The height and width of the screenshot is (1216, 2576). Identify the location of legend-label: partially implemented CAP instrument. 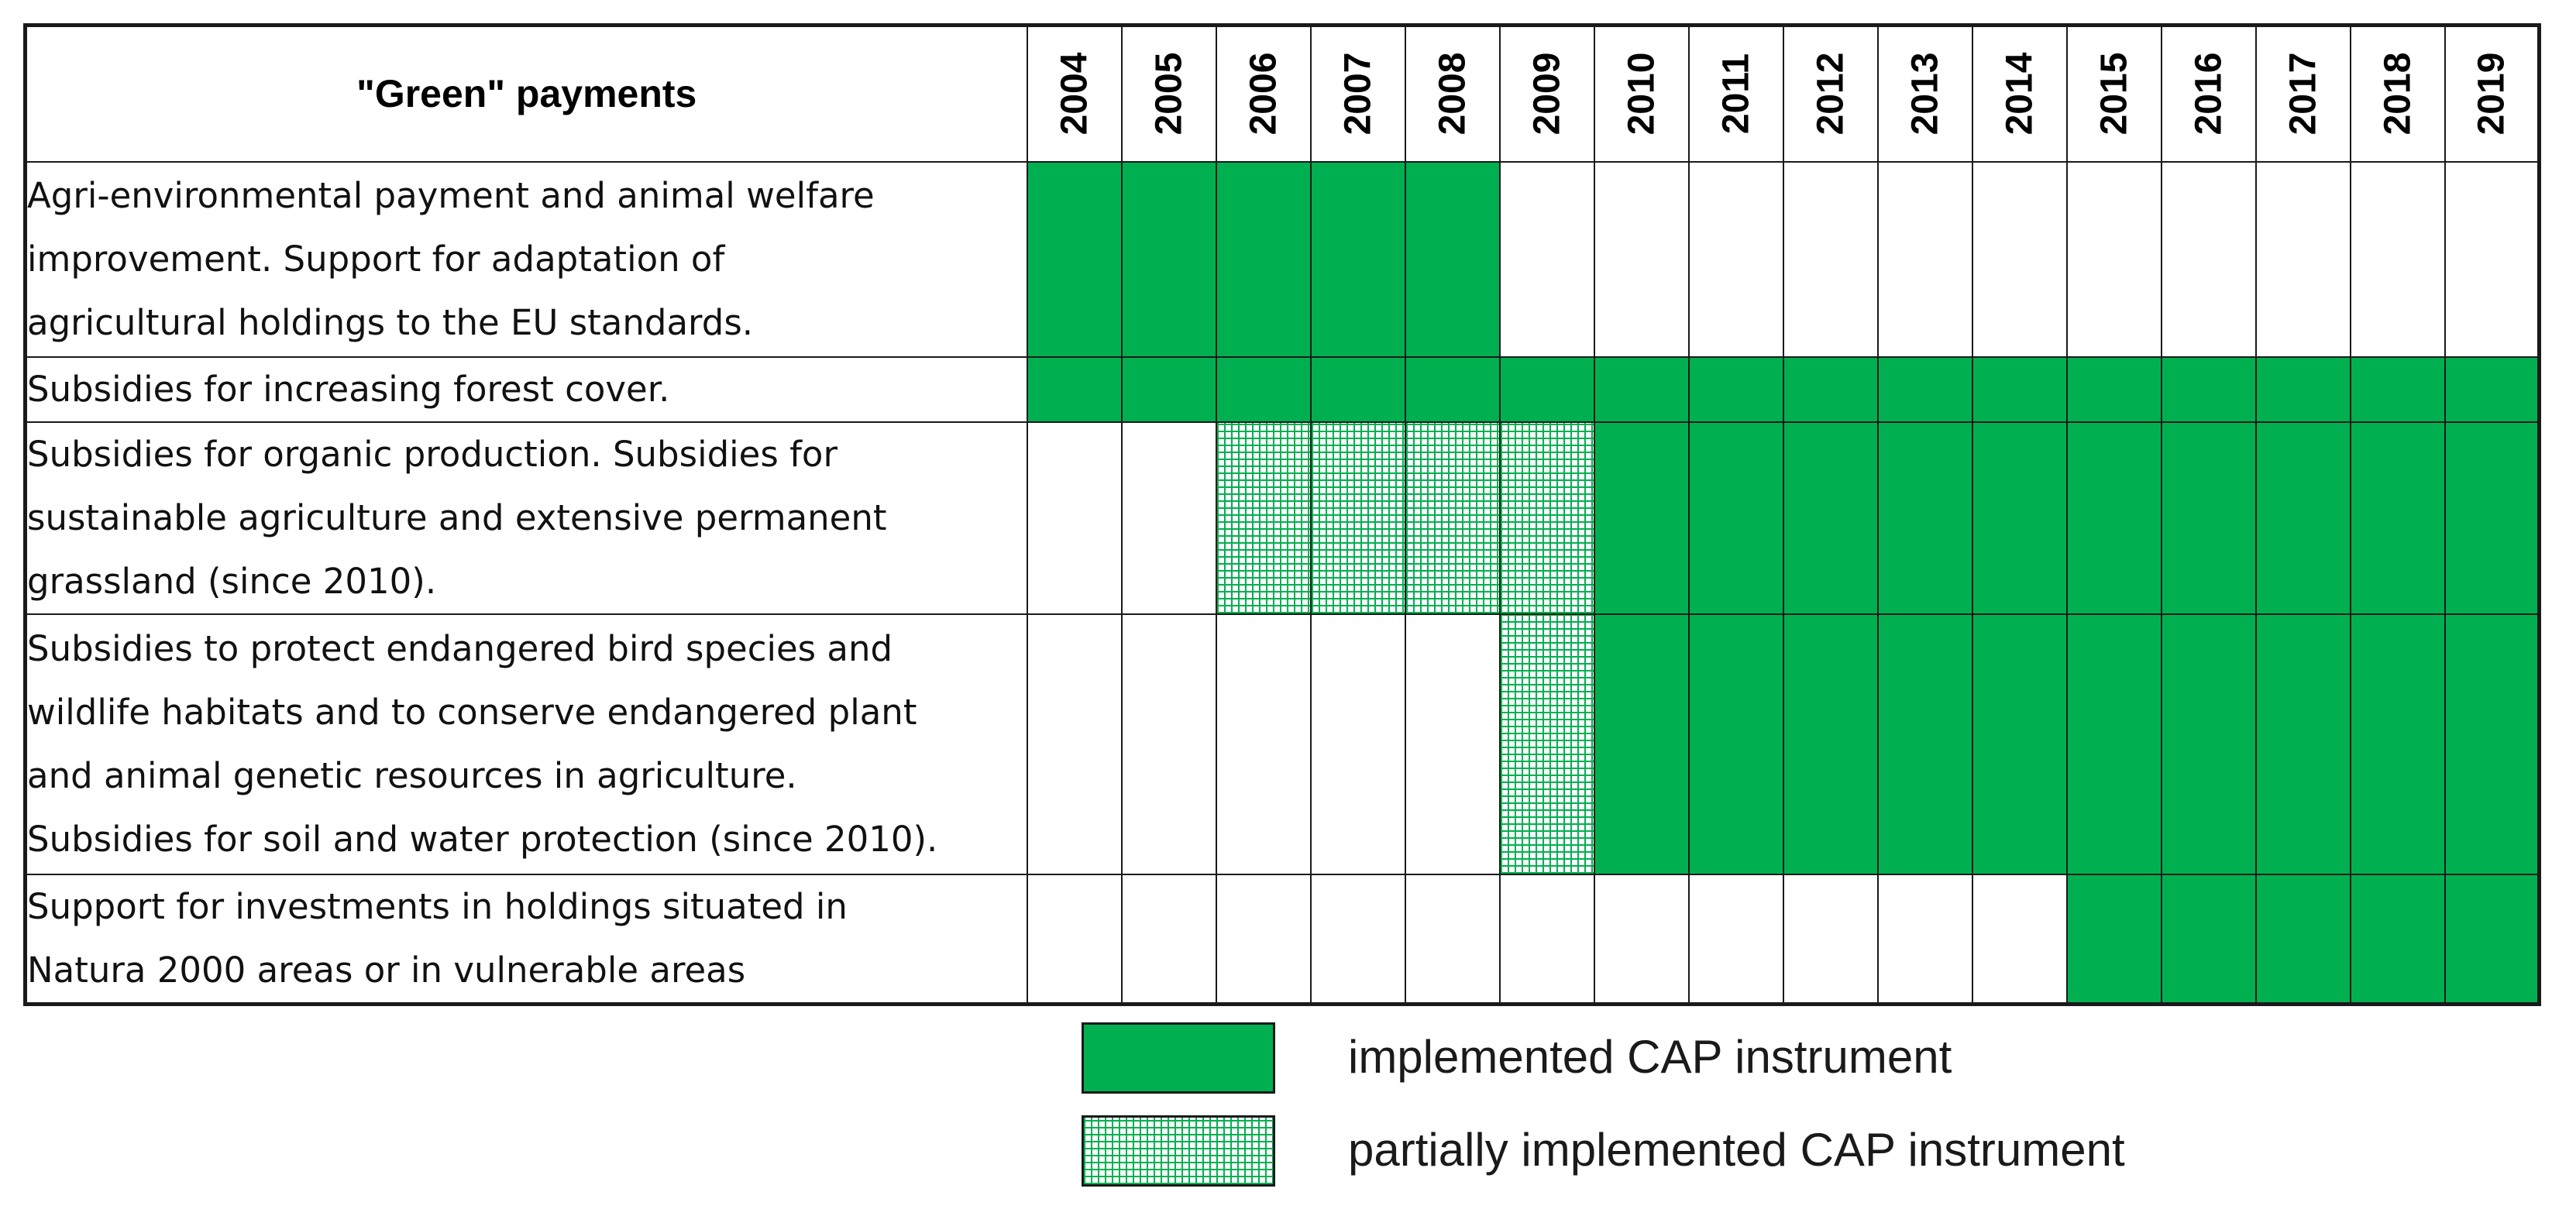
(1736, 1150).